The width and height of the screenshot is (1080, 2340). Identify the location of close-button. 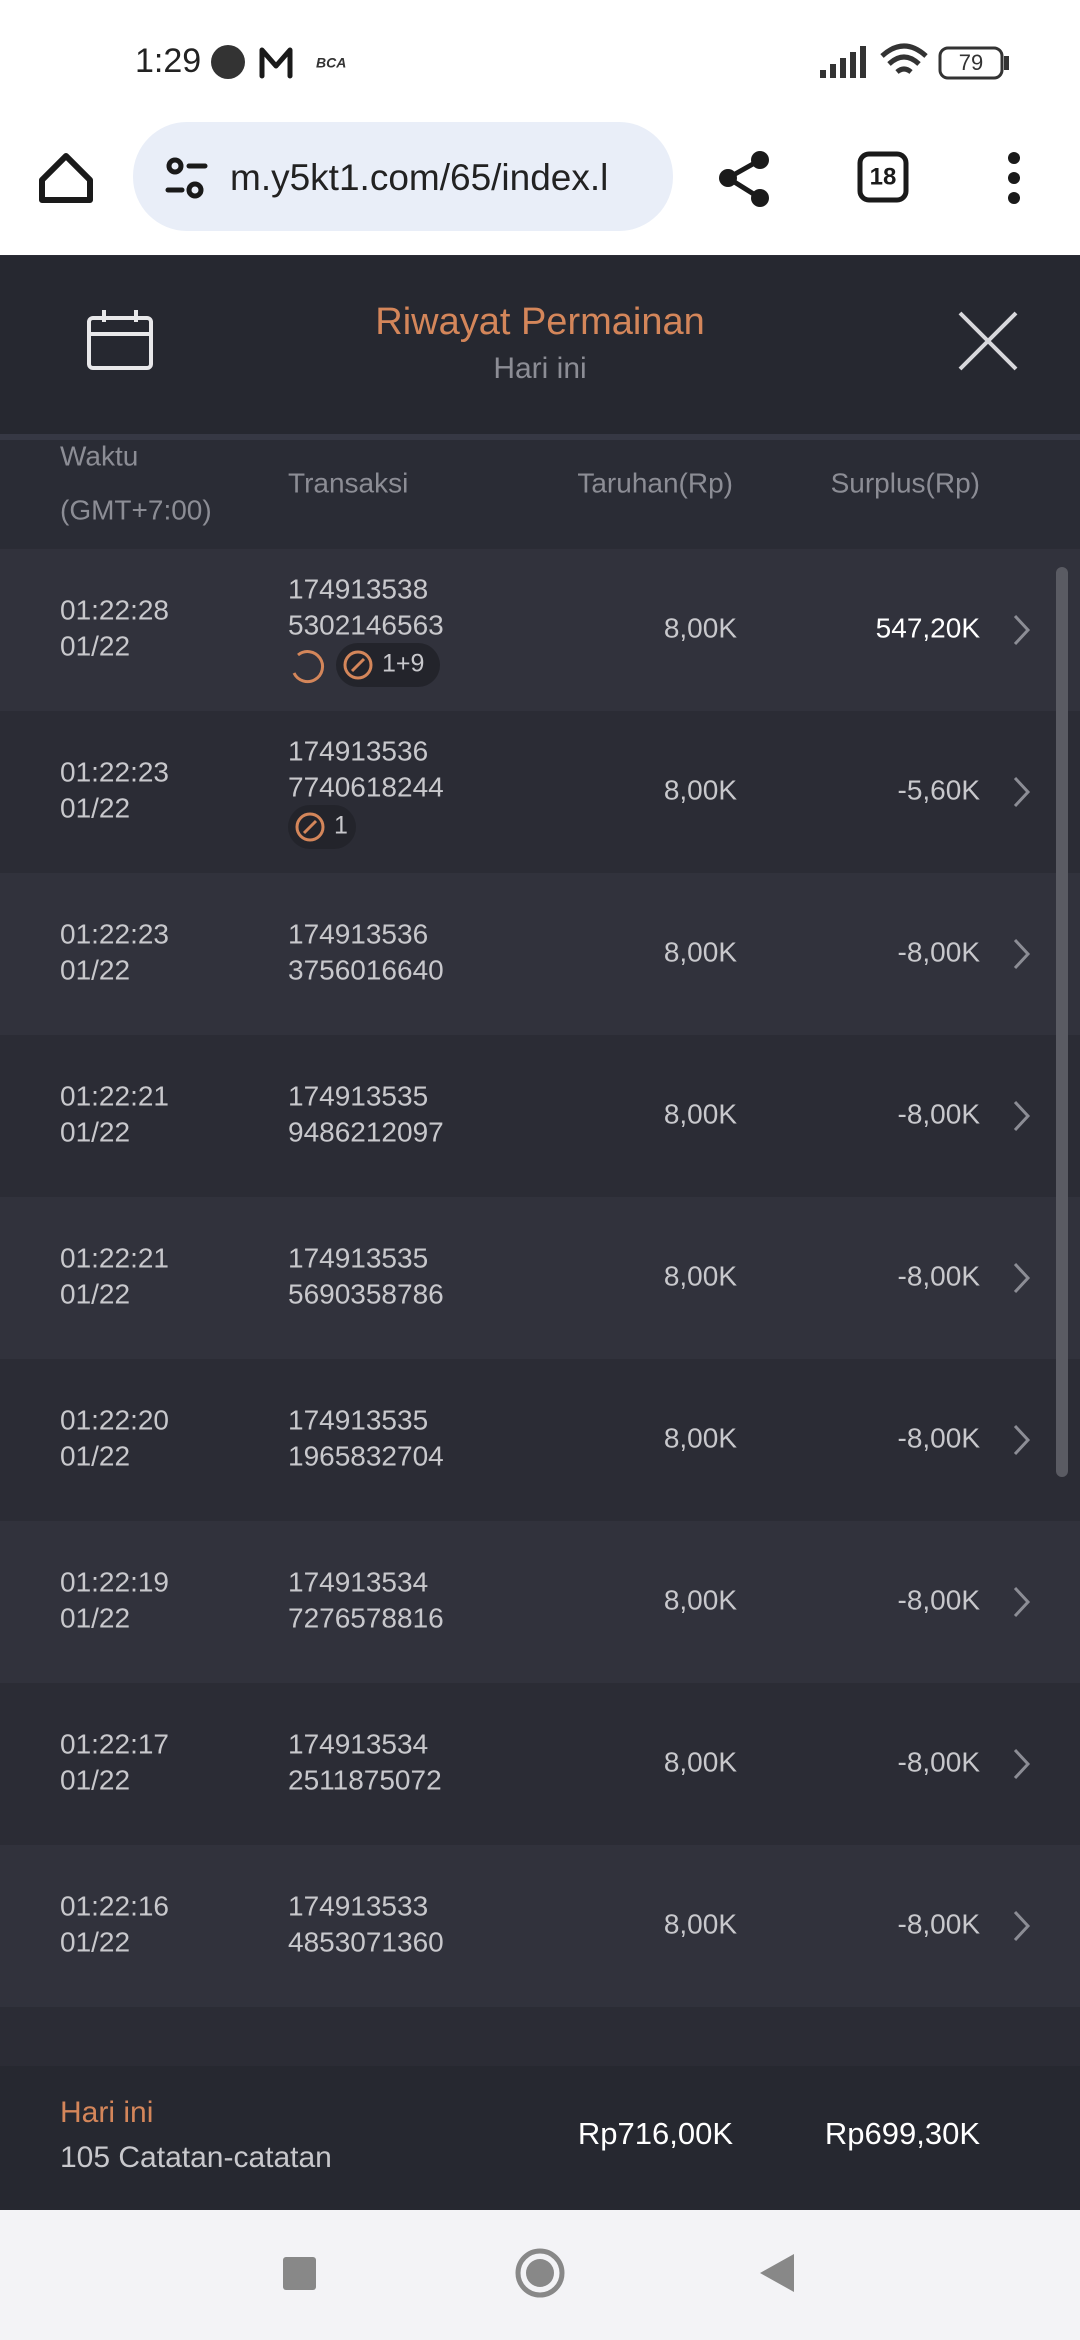
(988, 341).